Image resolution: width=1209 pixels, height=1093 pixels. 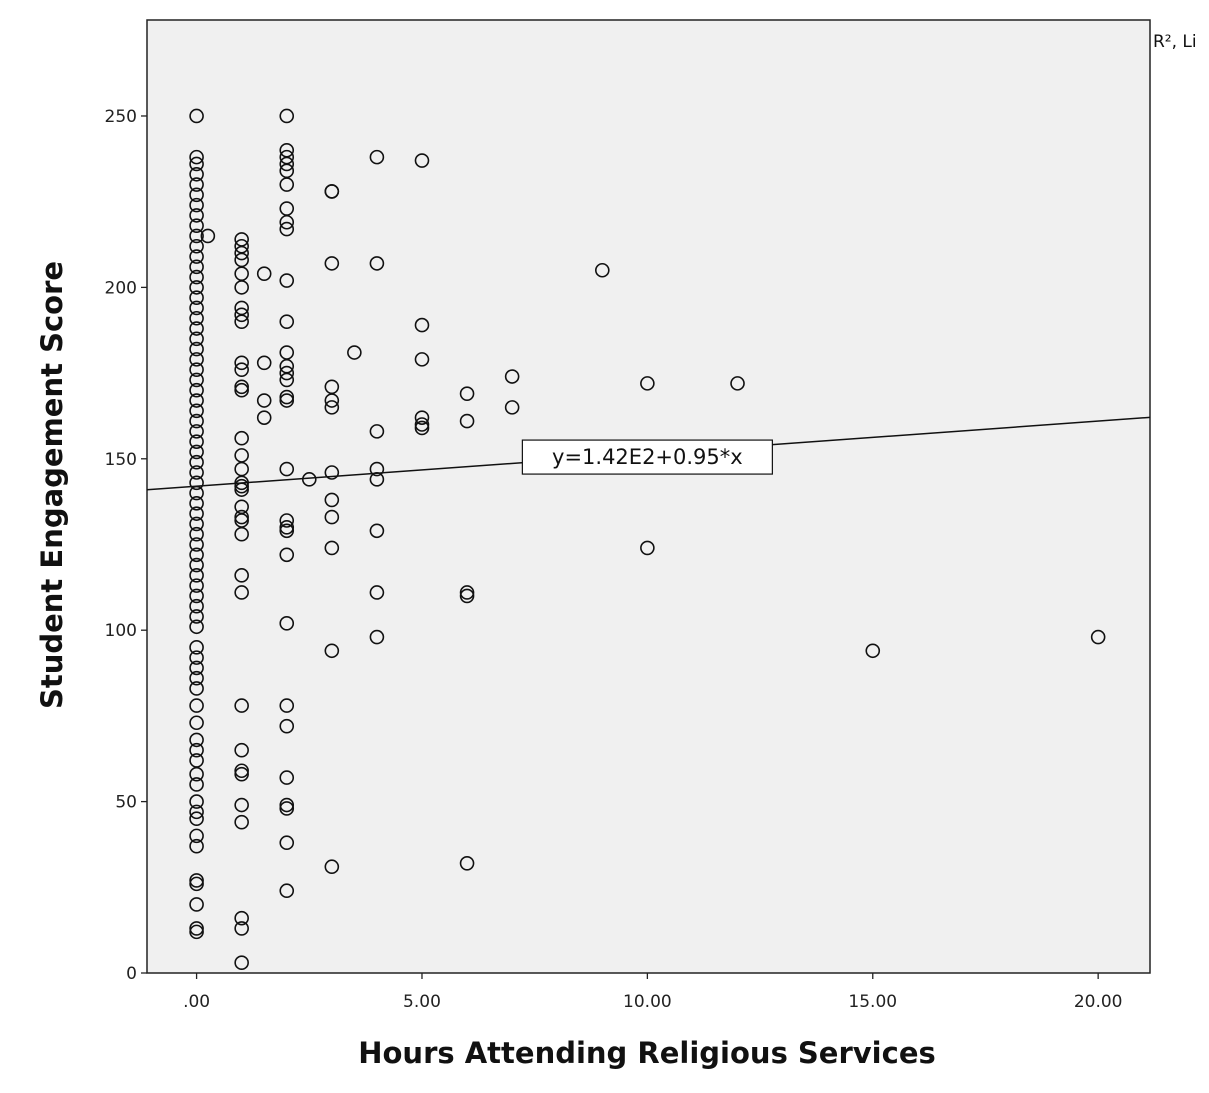 What do you see at coordinates (121, 631) in the screenshot?
I see `y-tick-label: 100` at bounding box center [121, 631].